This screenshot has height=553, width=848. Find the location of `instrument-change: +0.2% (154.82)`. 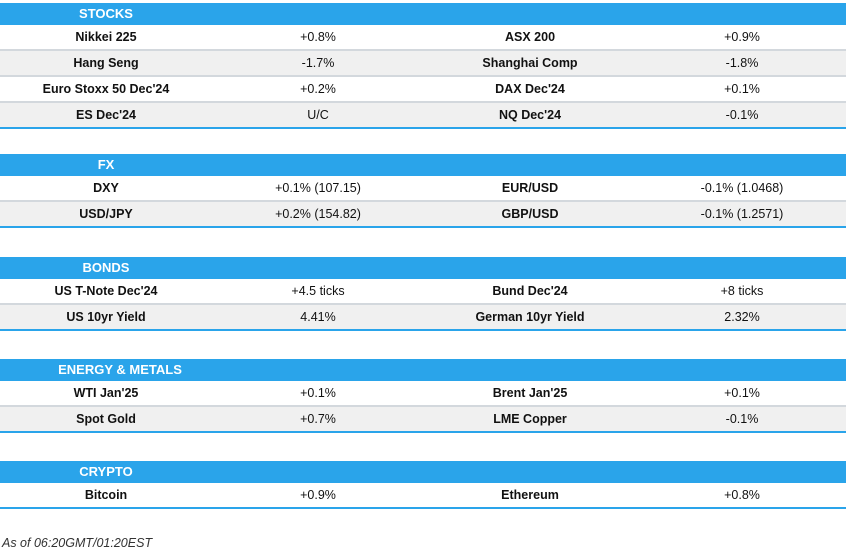

instrument-change: +0.2% (154.82) is located at coordinates (318, 214).